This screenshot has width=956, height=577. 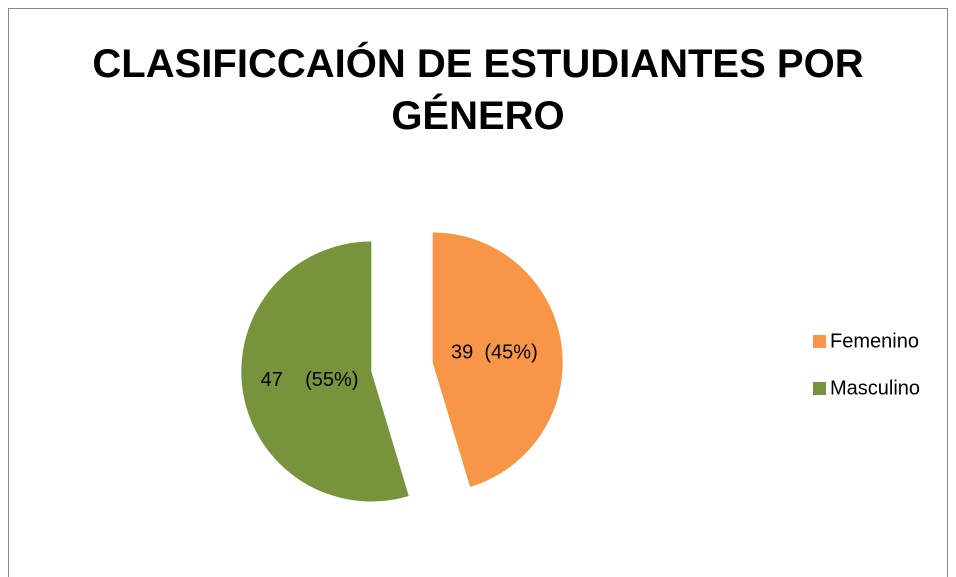 What do you see at coordinates (478, 90) in the screenshot?
I see `chart-title: CLASIFICCAIÓN DE ESTUDIANTES POR GÉNERO` at bounding box center [478, 90].